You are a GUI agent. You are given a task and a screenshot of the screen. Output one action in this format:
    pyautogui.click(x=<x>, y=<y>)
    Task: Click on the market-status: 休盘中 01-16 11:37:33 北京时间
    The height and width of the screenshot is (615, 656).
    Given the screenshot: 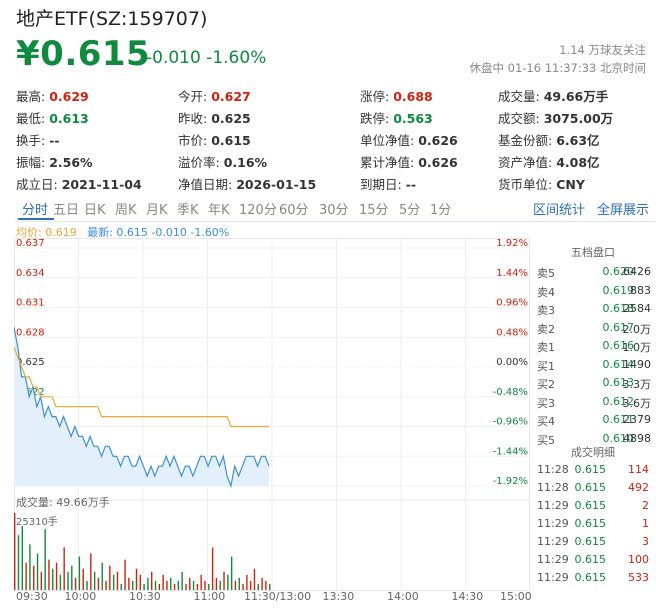 What is the action you would take?
    pyautogui.click(x=557, y=68)
    